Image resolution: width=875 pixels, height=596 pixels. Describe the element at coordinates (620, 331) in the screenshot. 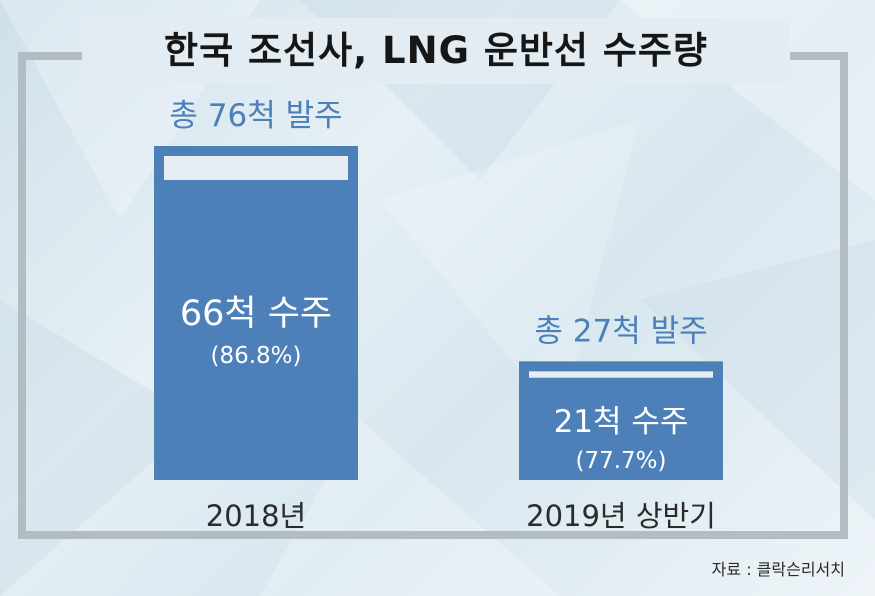

I see `bar-top-label: 총 27척 발주` at that location.